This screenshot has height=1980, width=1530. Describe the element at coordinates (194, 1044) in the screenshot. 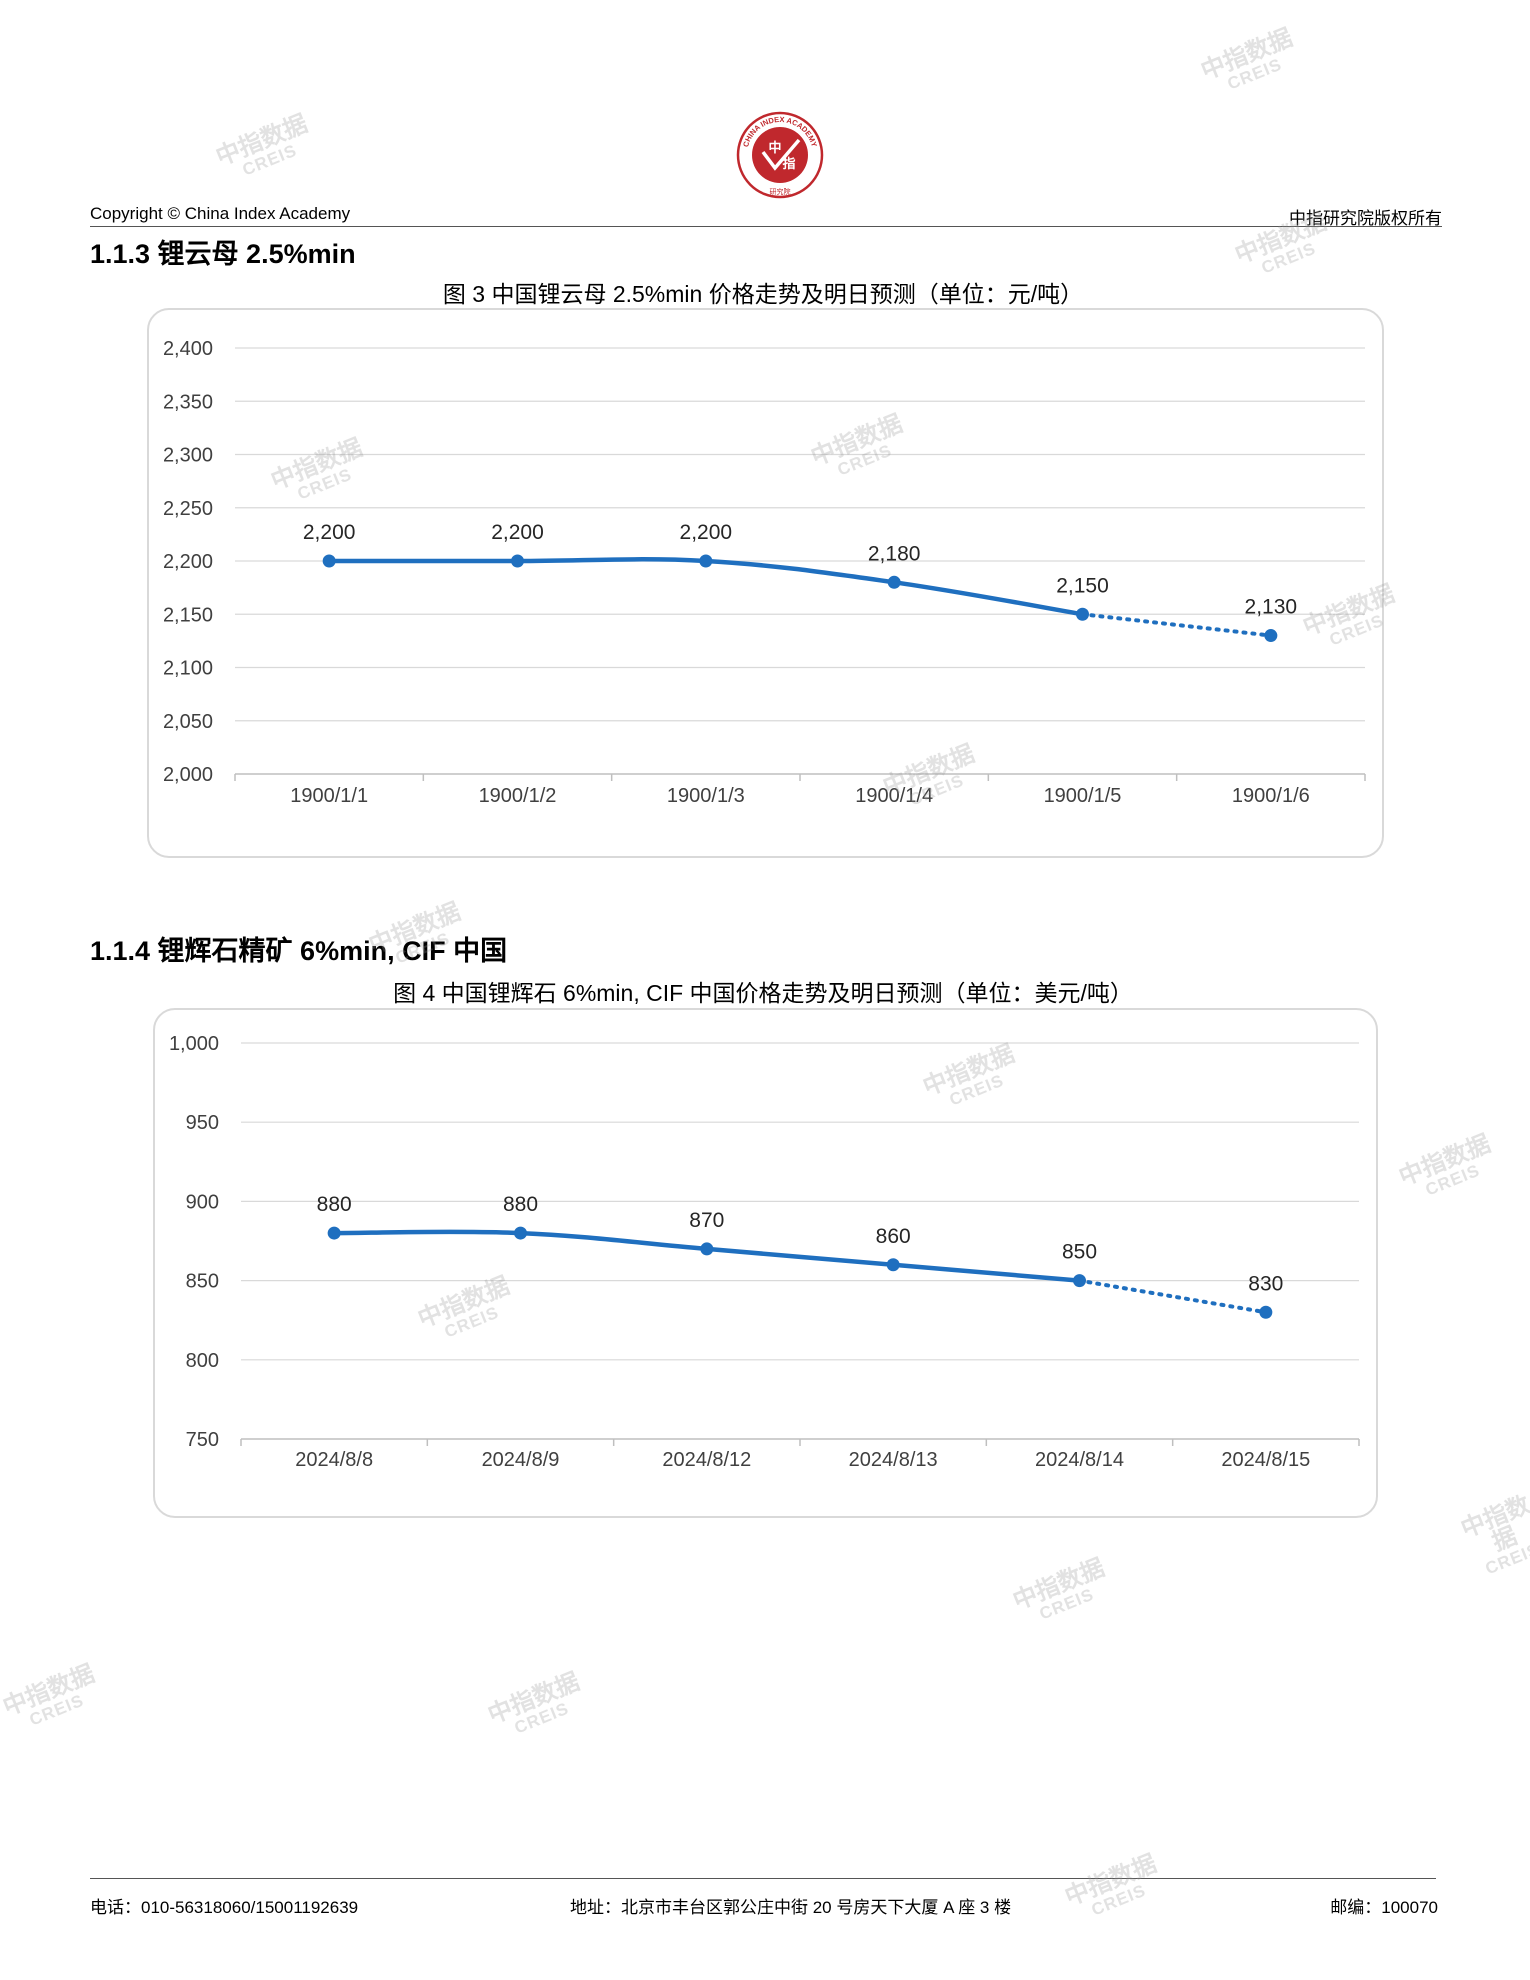

I see `y-tick-label: 1,000` at that location.